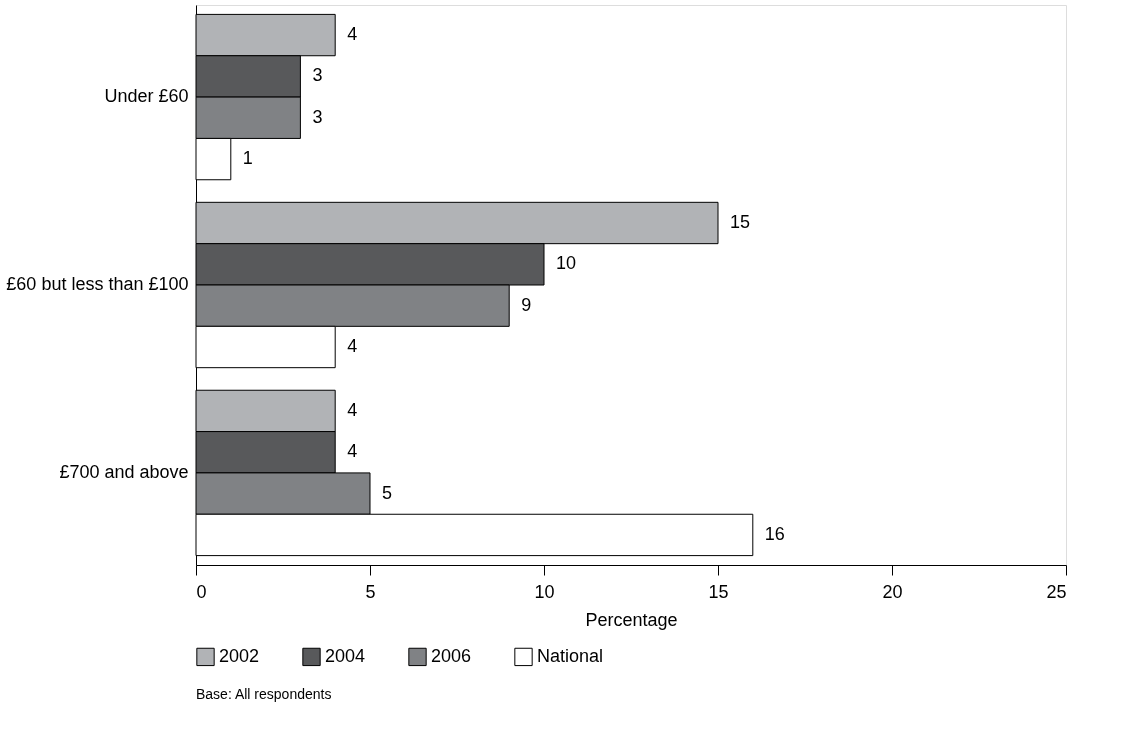 The image size is (1134, 729). Describe the element at coordinates (892, 591) in the screenshot. I see `x-tick-label: 20` at that location.